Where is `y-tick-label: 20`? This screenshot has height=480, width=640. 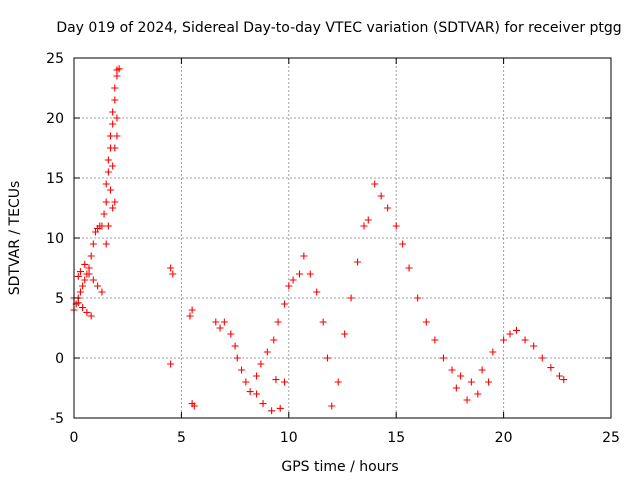 y-tick-label: 20 is located at coordinates (55, 119).